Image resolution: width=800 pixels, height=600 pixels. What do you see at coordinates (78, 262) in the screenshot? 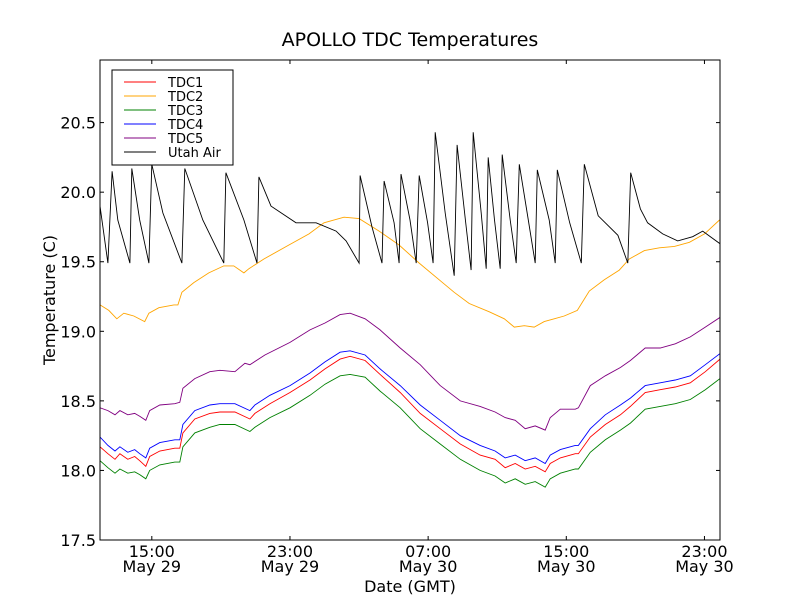
I see `y-tick-label: 19.5` at bounding box center [78, 262].